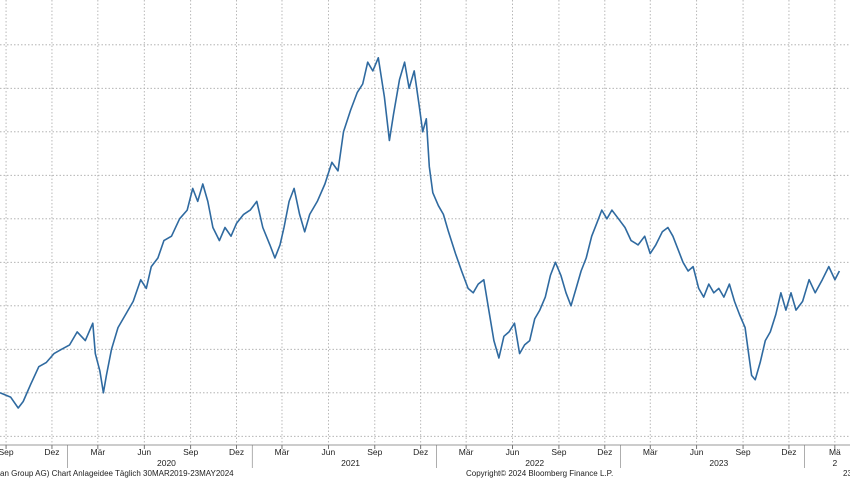  Describe the element at coordinates (650, 452) in the screenshot. I see `x-tick-label-14: Mär` at that location.